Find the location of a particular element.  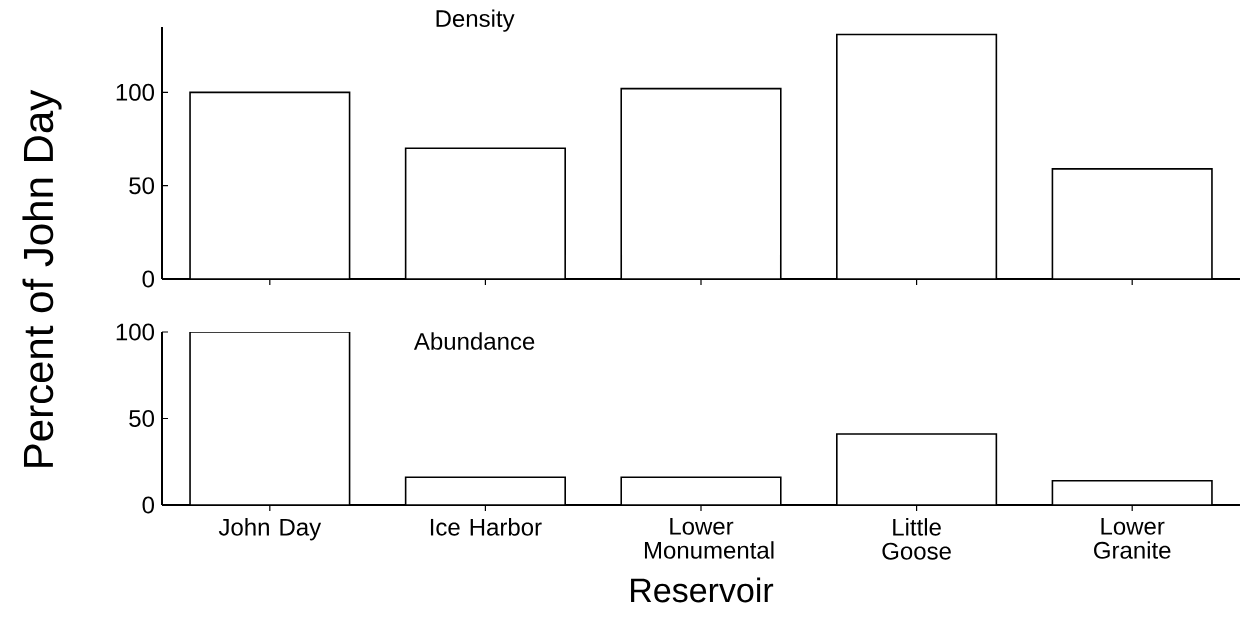

chart-title: Density is located at coordinates (475, 20).